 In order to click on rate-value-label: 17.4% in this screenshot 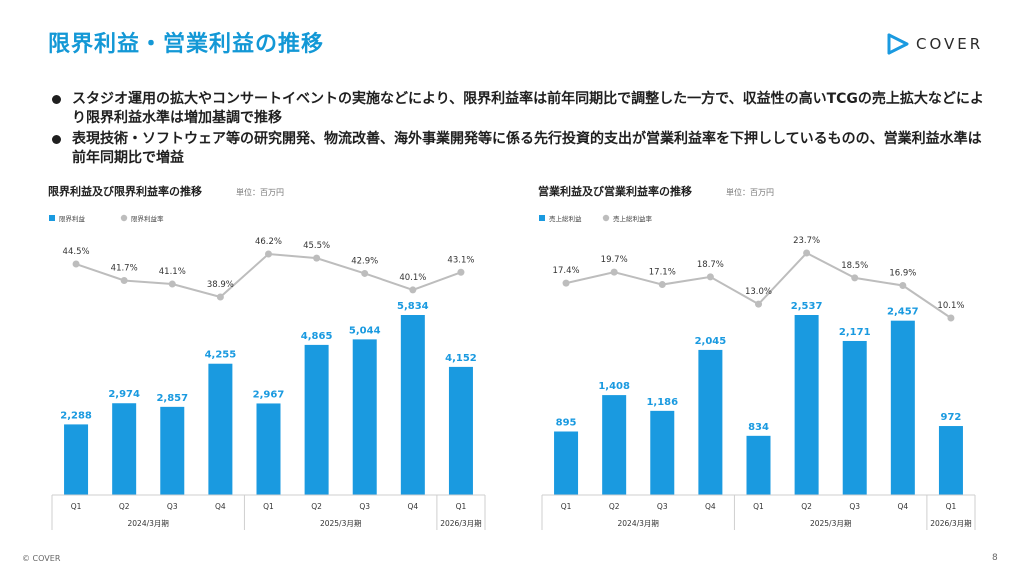, I will do `click(566, 271)`.